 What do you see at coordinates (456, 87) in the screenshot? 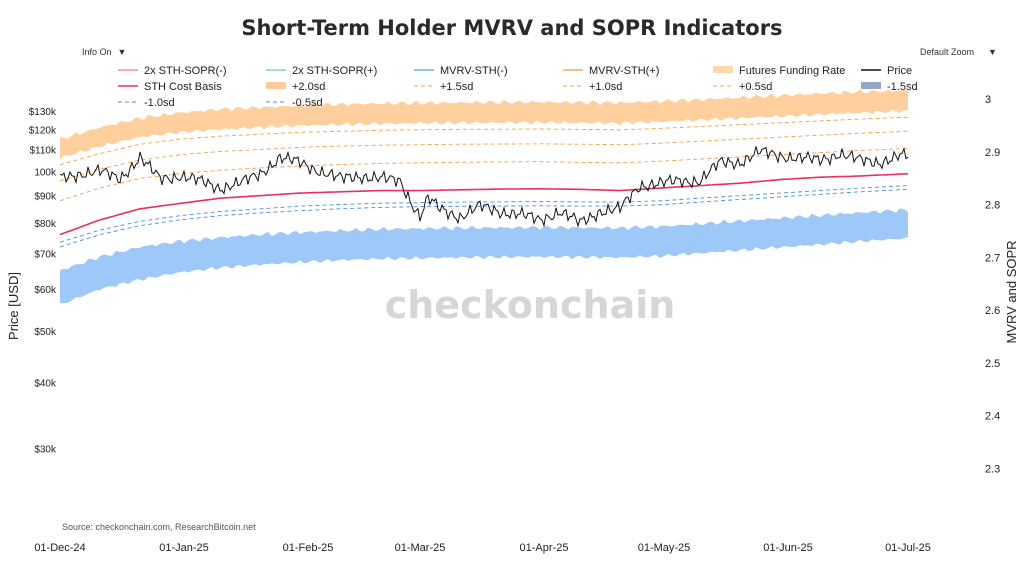
I see `legend-label: +1.5sd` at bounding box center [456, 87].